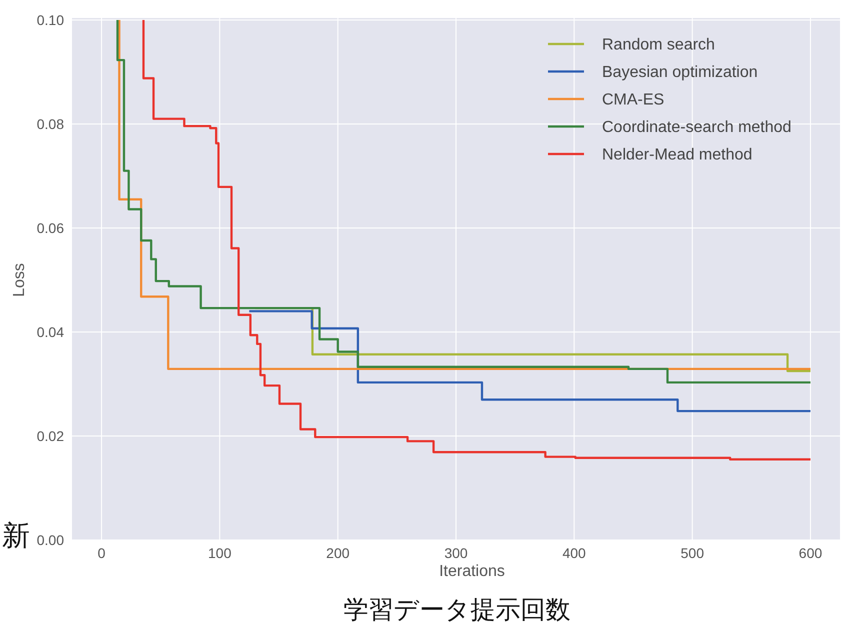 The width and height of the screenshot is (845, 625). Describe the element at coordinates (633, 100) in the screenshot. I see `legend-label: CMA-ES` at that location.